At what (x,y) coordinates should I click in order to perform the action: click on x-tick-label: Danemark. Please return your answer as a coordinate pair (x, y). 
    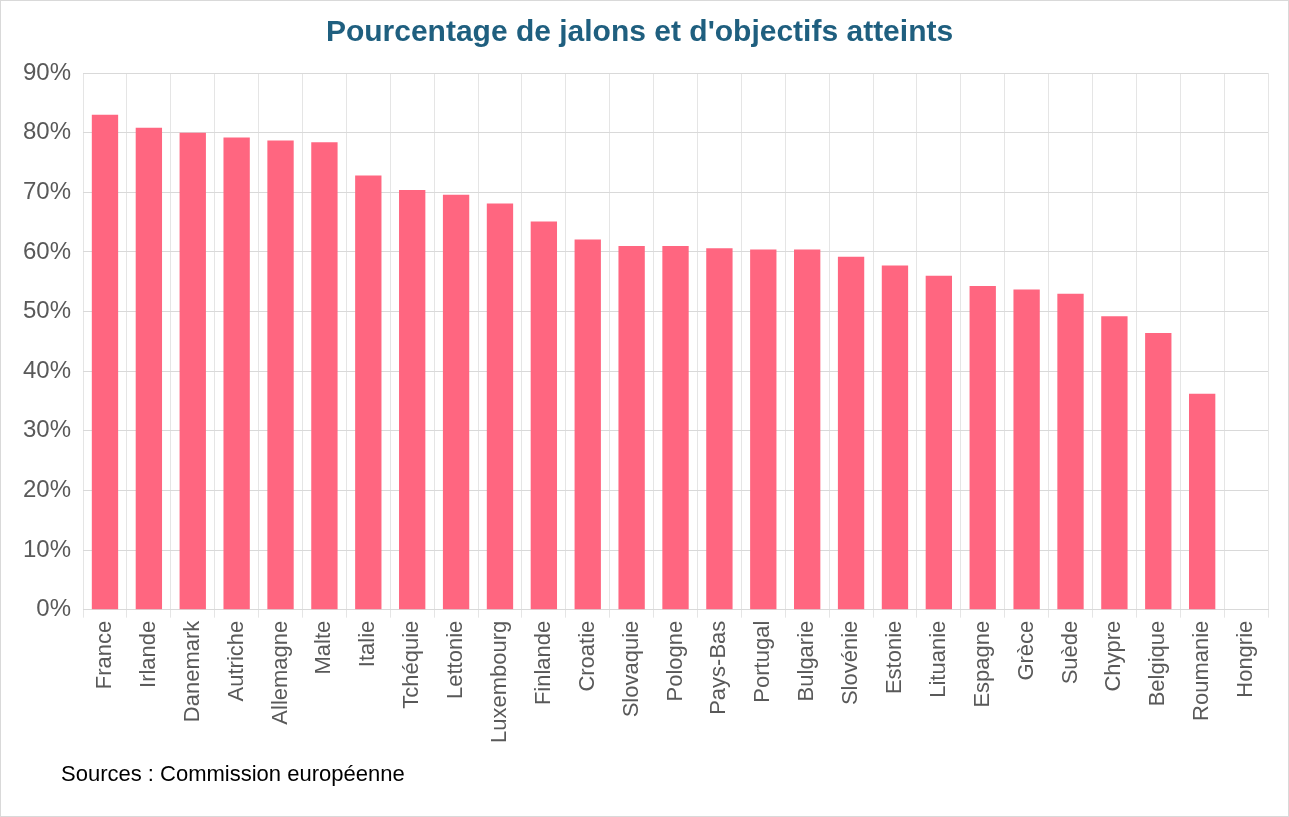
    Looking at the image, I should click on (191, 671).